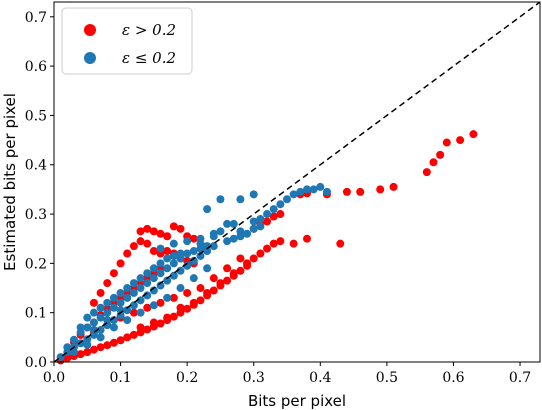 This screenshot has height=410, width=542. Describe the element at coordinates (520, 378) in the screenshot. I see `x-tick-label: 0.7` at that location.